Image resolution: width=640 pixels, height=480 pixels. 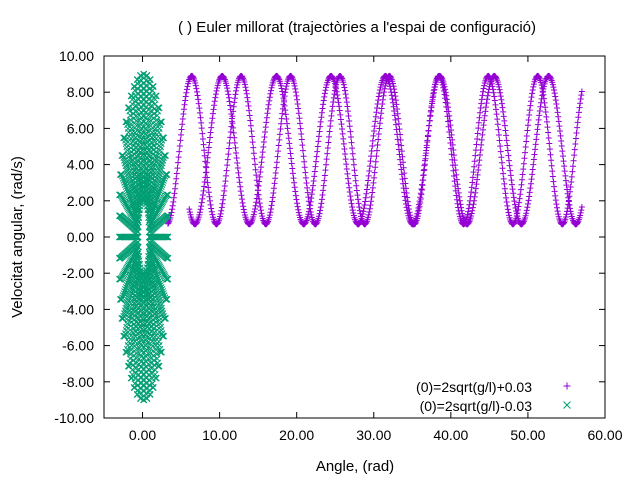 I want to click on y-tick-label: 4.00, so click(x=80, y=165).